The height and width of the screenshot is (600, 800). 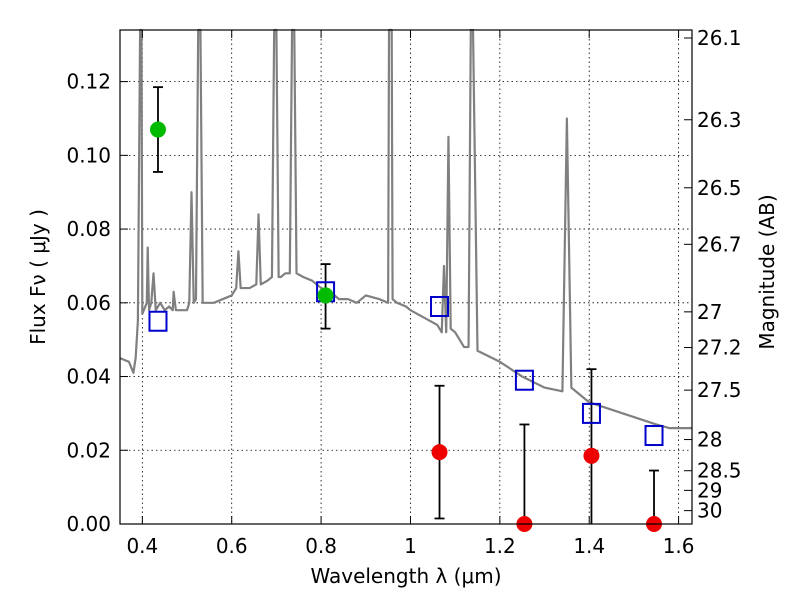 I want to click on mag-tick-label: 26.5, so click(x=719, y=188).